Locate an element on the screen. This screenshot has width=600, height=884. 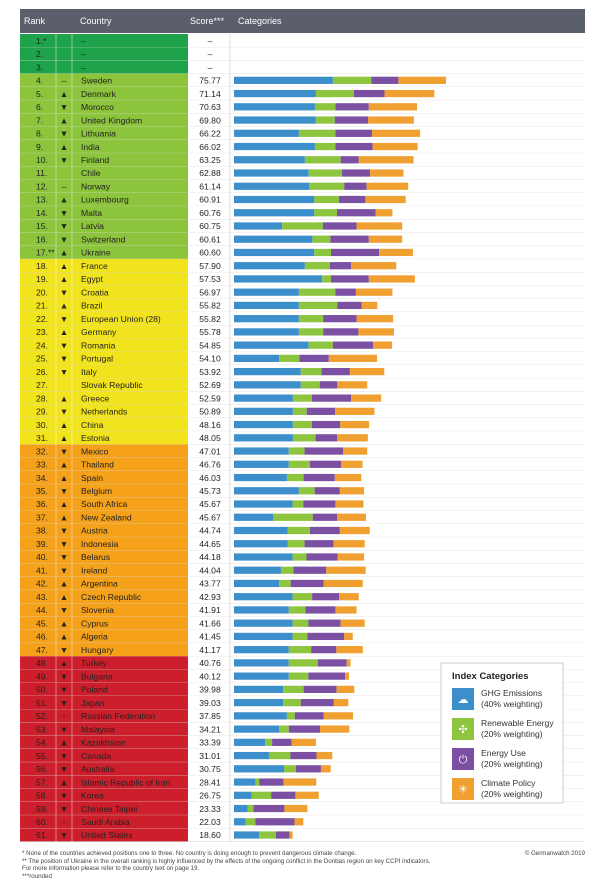
country-label: Malta is located at coordinates (91, 213).